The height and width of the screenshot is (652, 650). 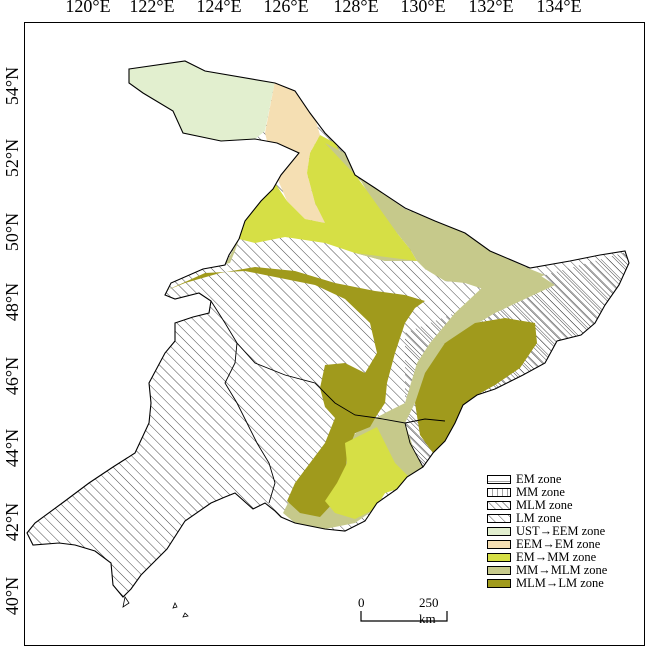 What do you see at coordinates (286, 8) in the screenshot?
I see `longitude-label: 126°E` at bounding box center [286, 8].